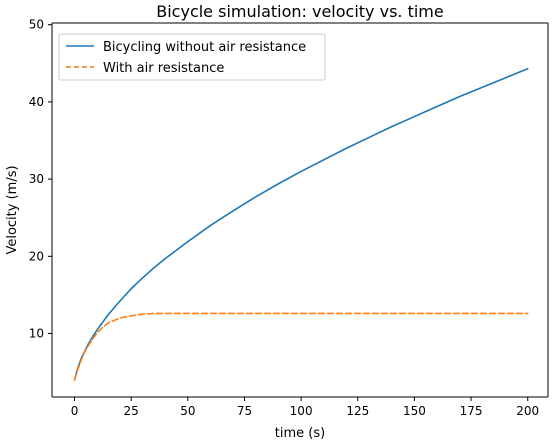 Image resolution: width=558 pixels, height=448 pixels. What do you see at coordinates (471, 411) in the screenshot?
I see `x-tick-label: 175` at bounding box center [471, 411].